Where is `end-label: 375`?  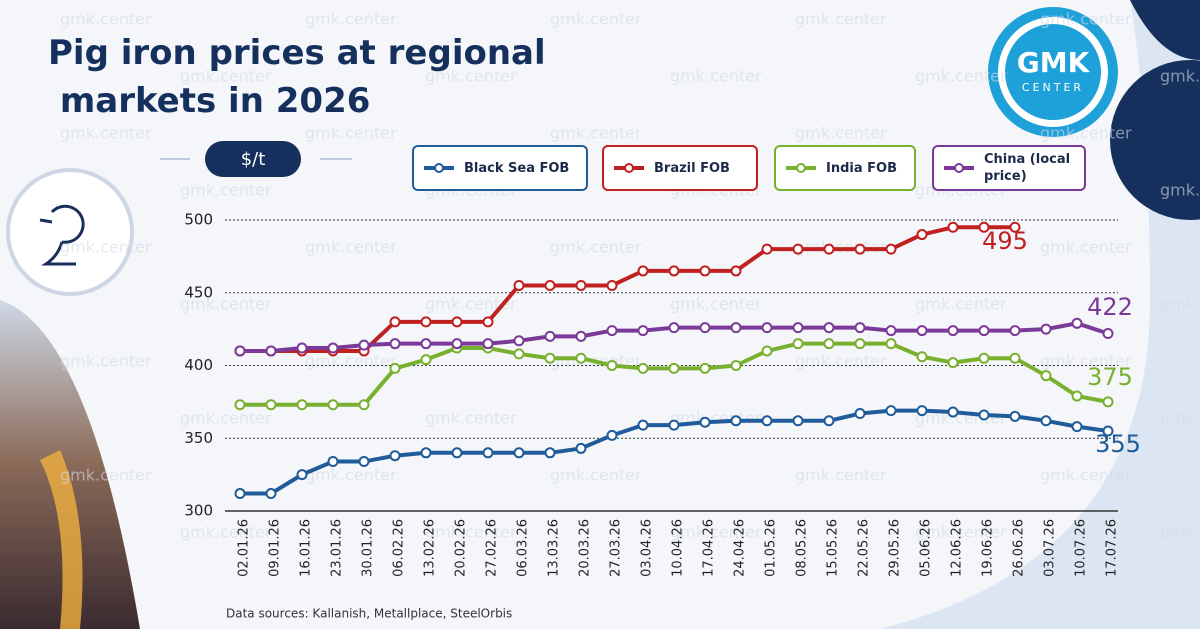 end-label: 375 is located at coordinates (1110, 377).